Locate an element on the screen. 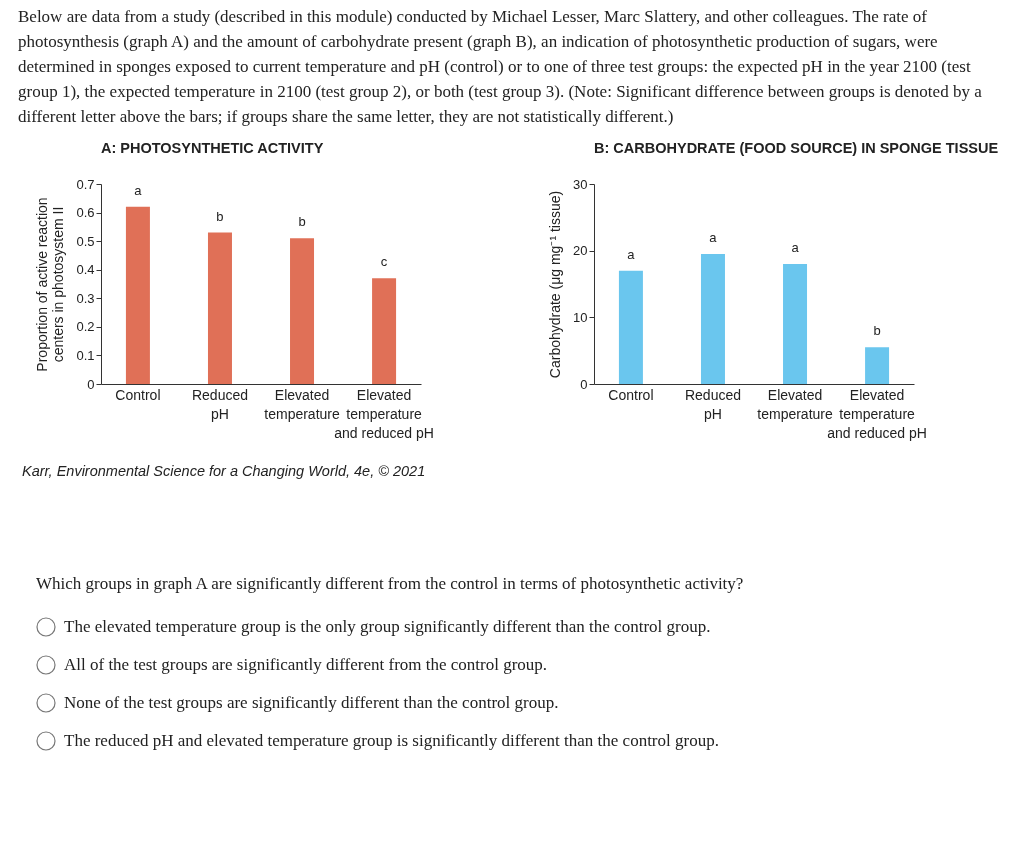 This screenshot has height=842, width=1024. y-tick-label: 0.1 is located at coordinates (85, 355).